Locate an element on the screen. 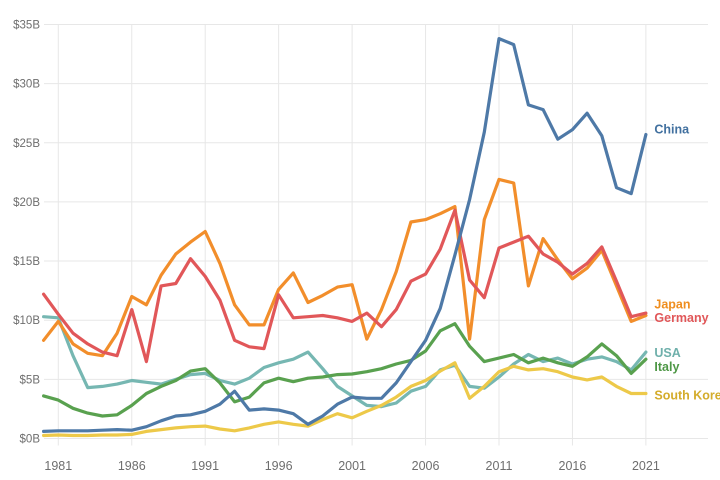 The width and height of the screenshot is (720, 480). series-label-usa: USA is located at coordinates (667, 353).